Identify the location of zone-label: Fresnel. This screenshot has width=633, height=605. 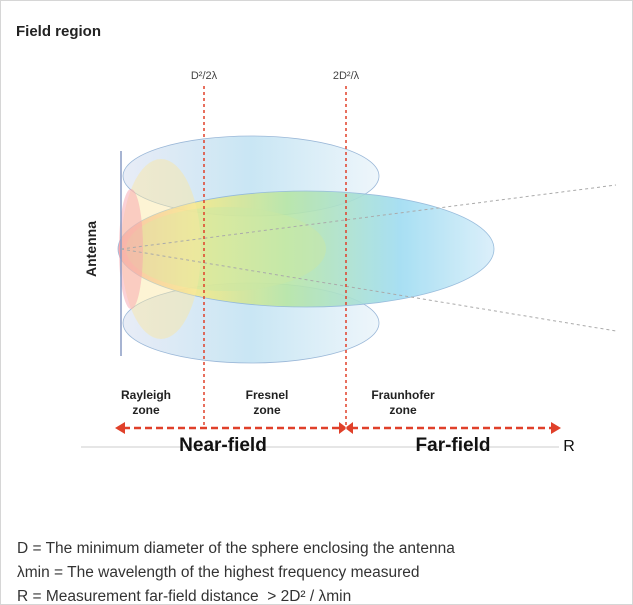
(267, 395).